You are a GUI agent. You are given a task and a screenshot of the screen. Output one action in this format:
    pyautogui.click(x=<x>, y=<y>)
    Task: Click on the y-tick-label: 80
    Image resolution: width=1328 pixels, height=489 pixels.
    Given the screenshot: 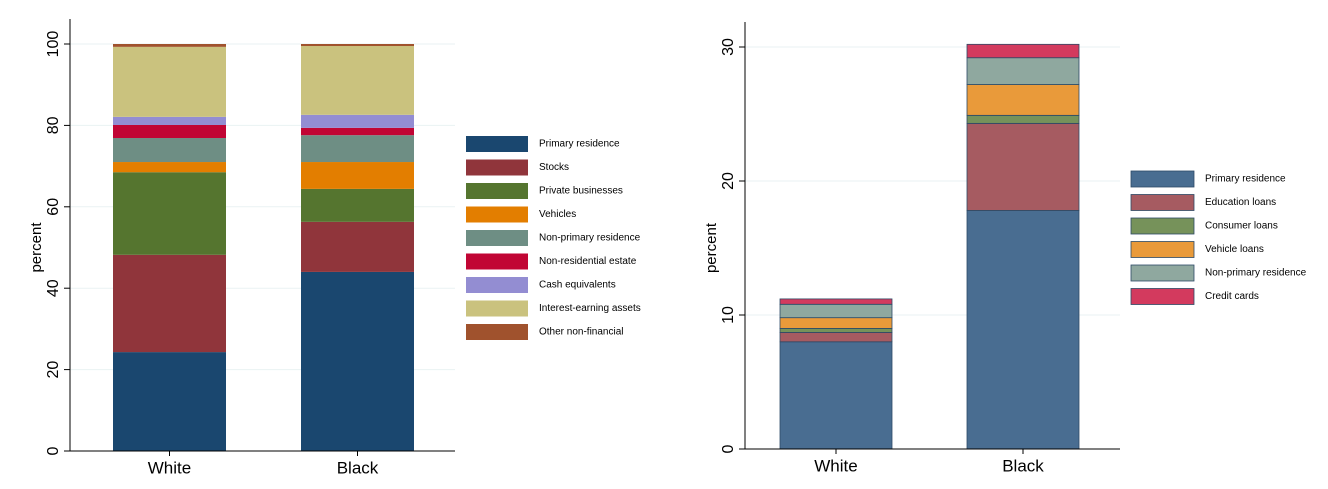 What is the action you would take?
    pyautogui.click(x=53, y=125)
    